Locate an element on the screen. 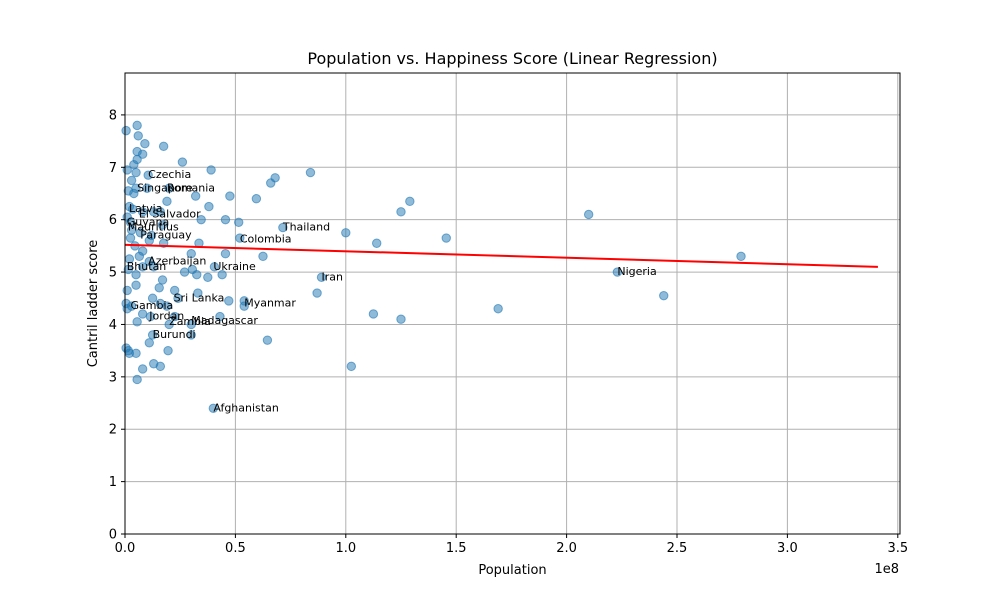 This screenshot has height=600, width=1000. point-annotation: Sri Lanka is located at coordinates (199, 297).